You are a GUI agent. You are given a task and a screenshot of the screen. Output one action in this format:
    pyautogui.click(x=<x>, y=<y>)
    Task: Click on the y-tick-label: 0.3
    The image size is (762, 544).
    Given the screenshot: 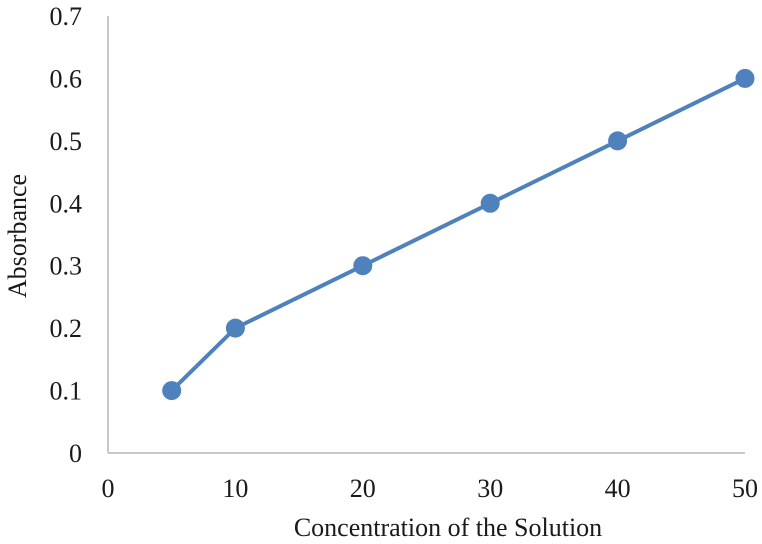 What is the action you would take?
    pyautogui.click(x=66, y=266)
    